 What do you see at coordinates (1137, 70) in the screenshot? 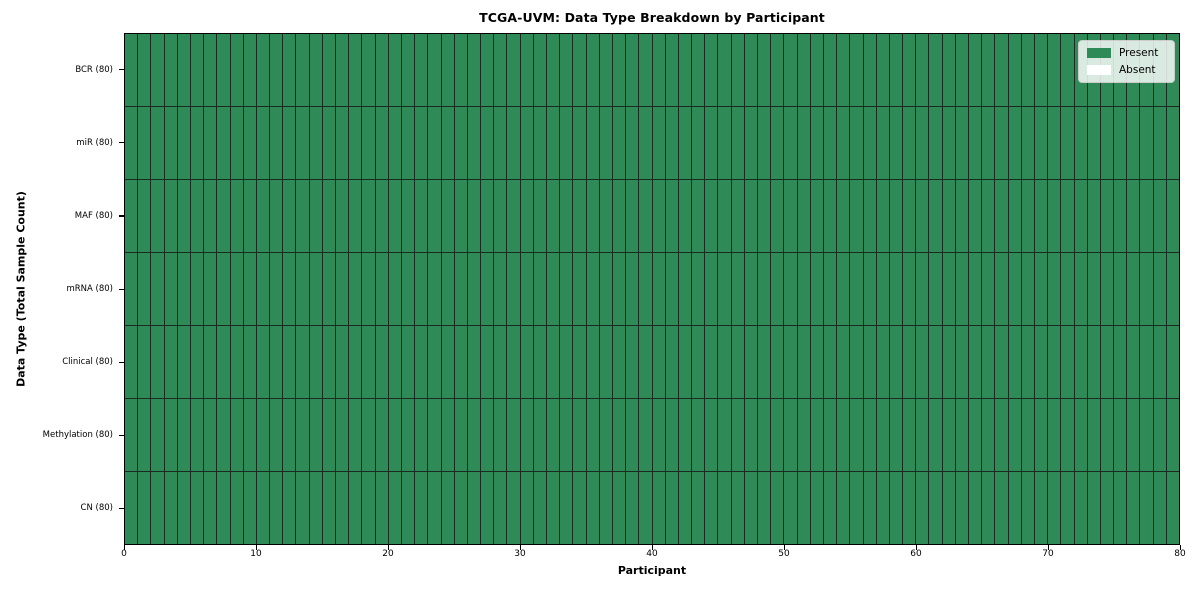
I see `legend-label-absent: Absent` at bounding box center [1137, 70].